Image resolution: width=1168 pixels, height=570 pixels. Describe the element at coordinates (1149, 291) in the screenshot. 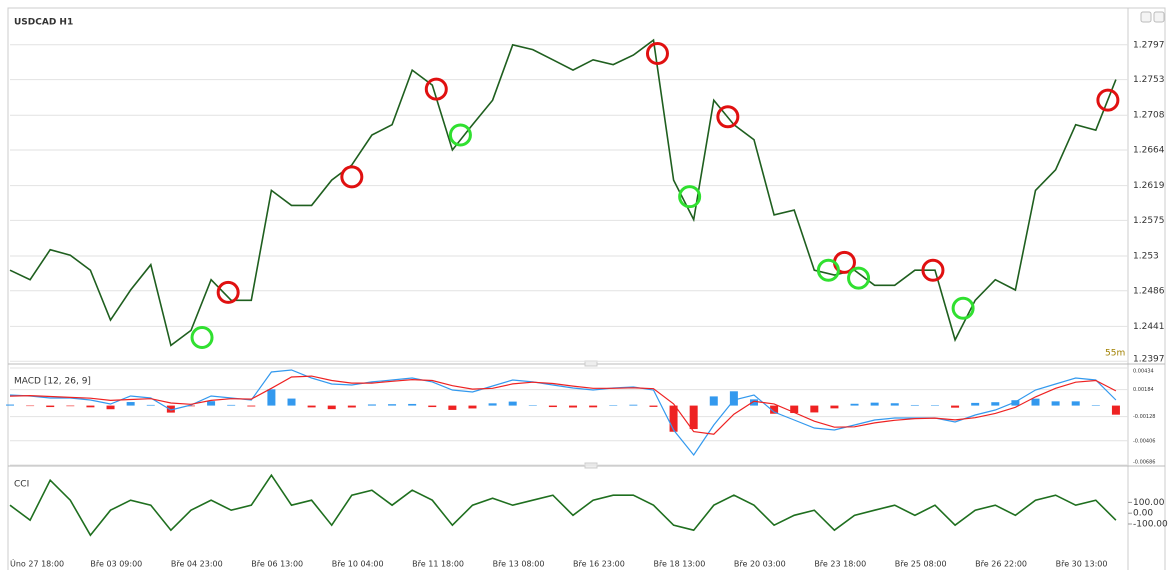

I see `y-tick-label: 1.2486` at that location.